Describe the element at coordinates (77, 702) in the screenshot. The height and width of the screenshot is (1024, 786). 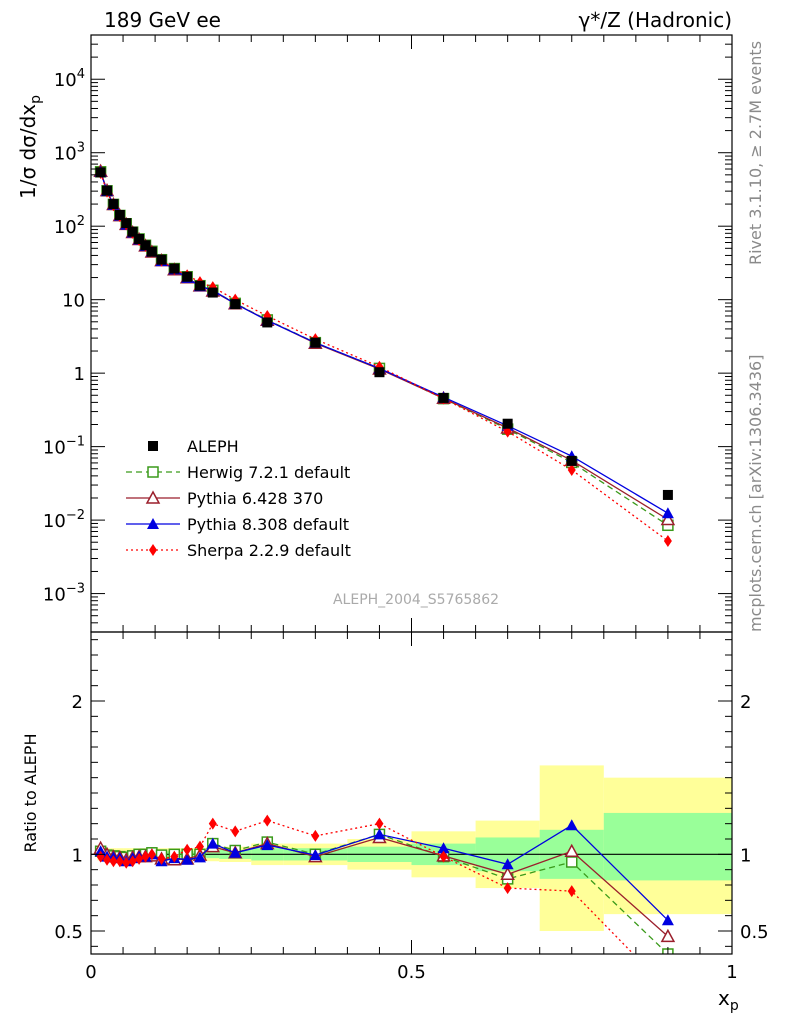
I see `ratio-y-tick-label-left: 2` at that location.